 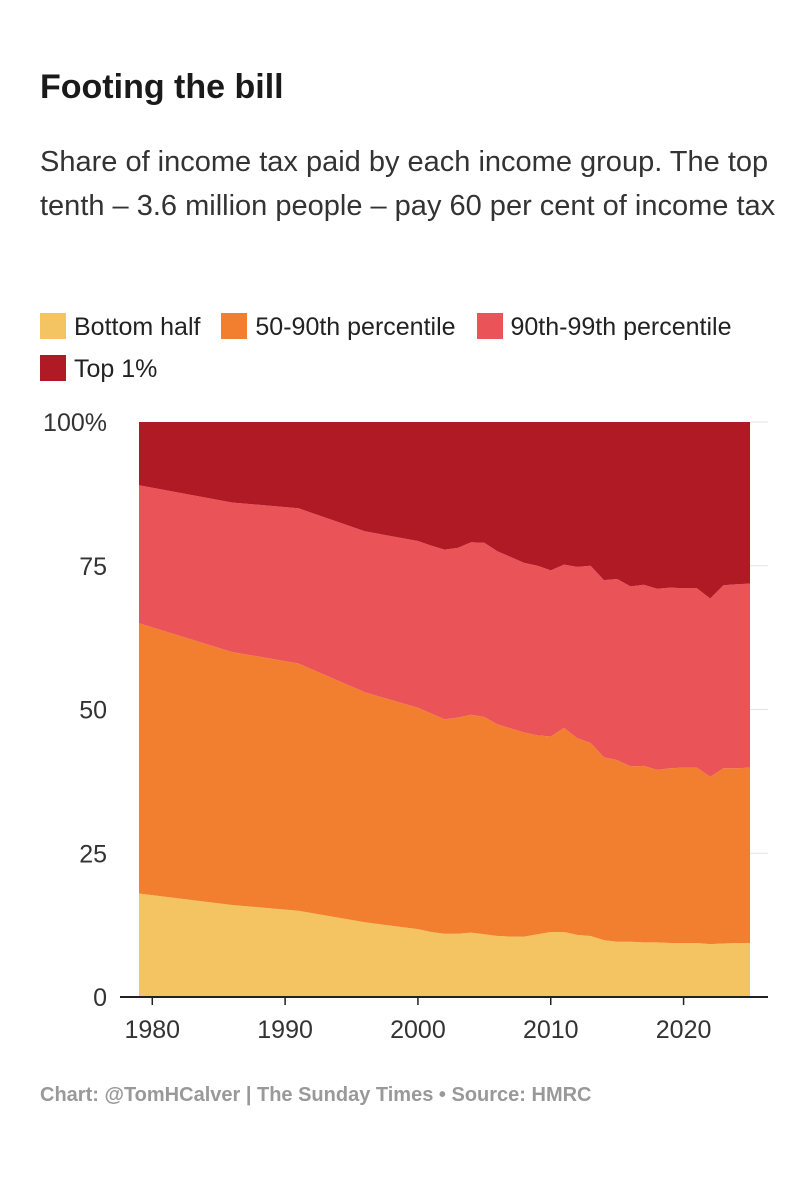 What do you see at coordinates (93, 567) in the screenshot?
I see `y-tick-label: 75` at bounding box center [93, 567].